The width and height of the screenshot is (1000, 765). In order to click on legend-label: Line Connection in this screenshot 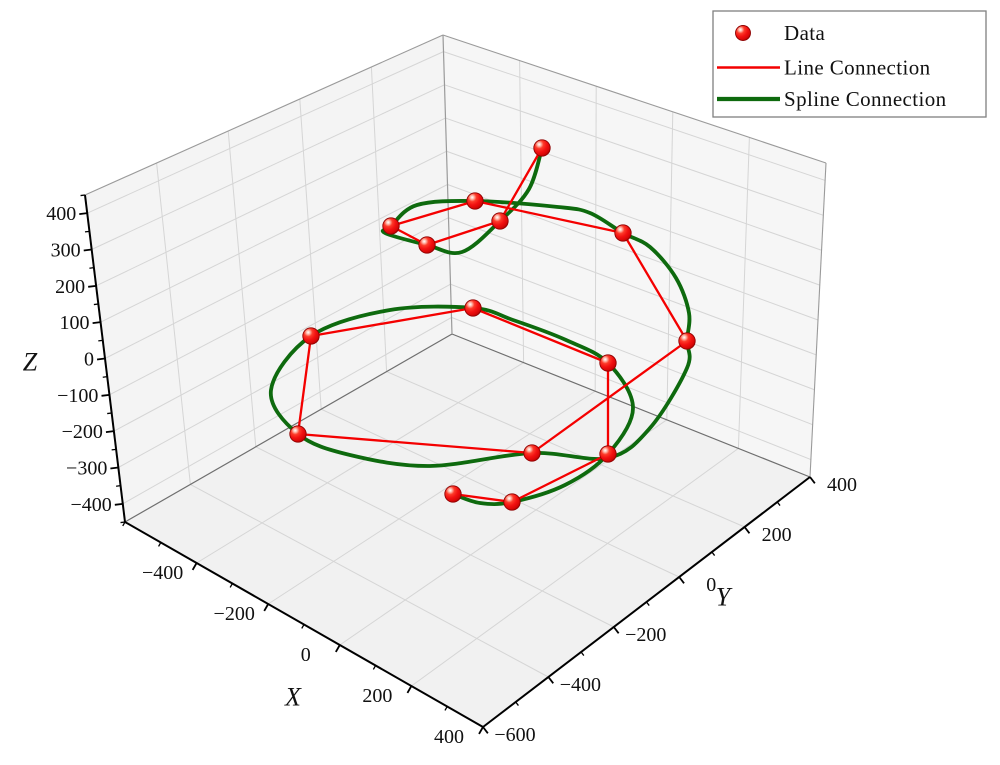, I will do `click(857, 68)`.